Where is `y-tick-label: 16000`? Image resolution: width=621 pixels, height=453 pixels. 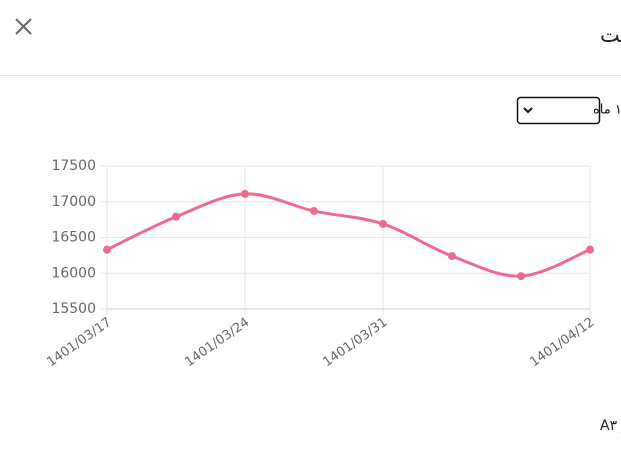 y-tick-label: 16000 is located at coordinates (73, 273).